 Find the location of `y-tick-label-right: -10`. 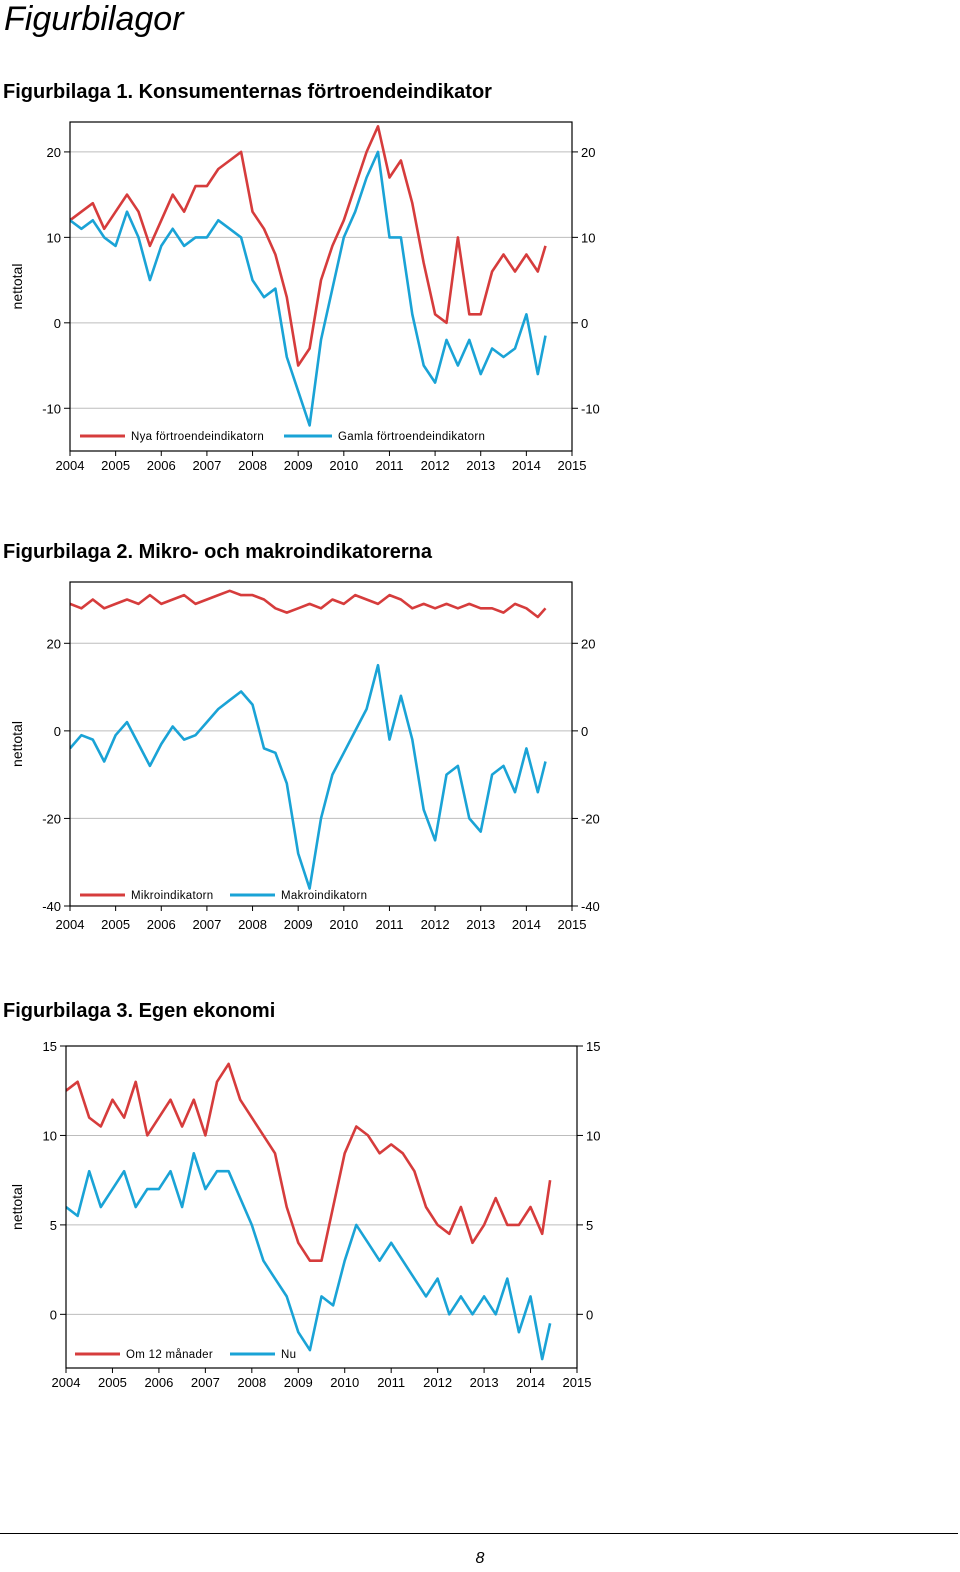

y-tick-label-right: -10 is located at coordinates (590, 408).